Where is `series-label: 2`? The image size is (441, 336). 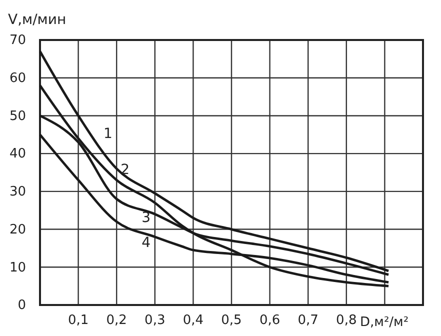 series-label: 2 is located at coordinates (125, 170).